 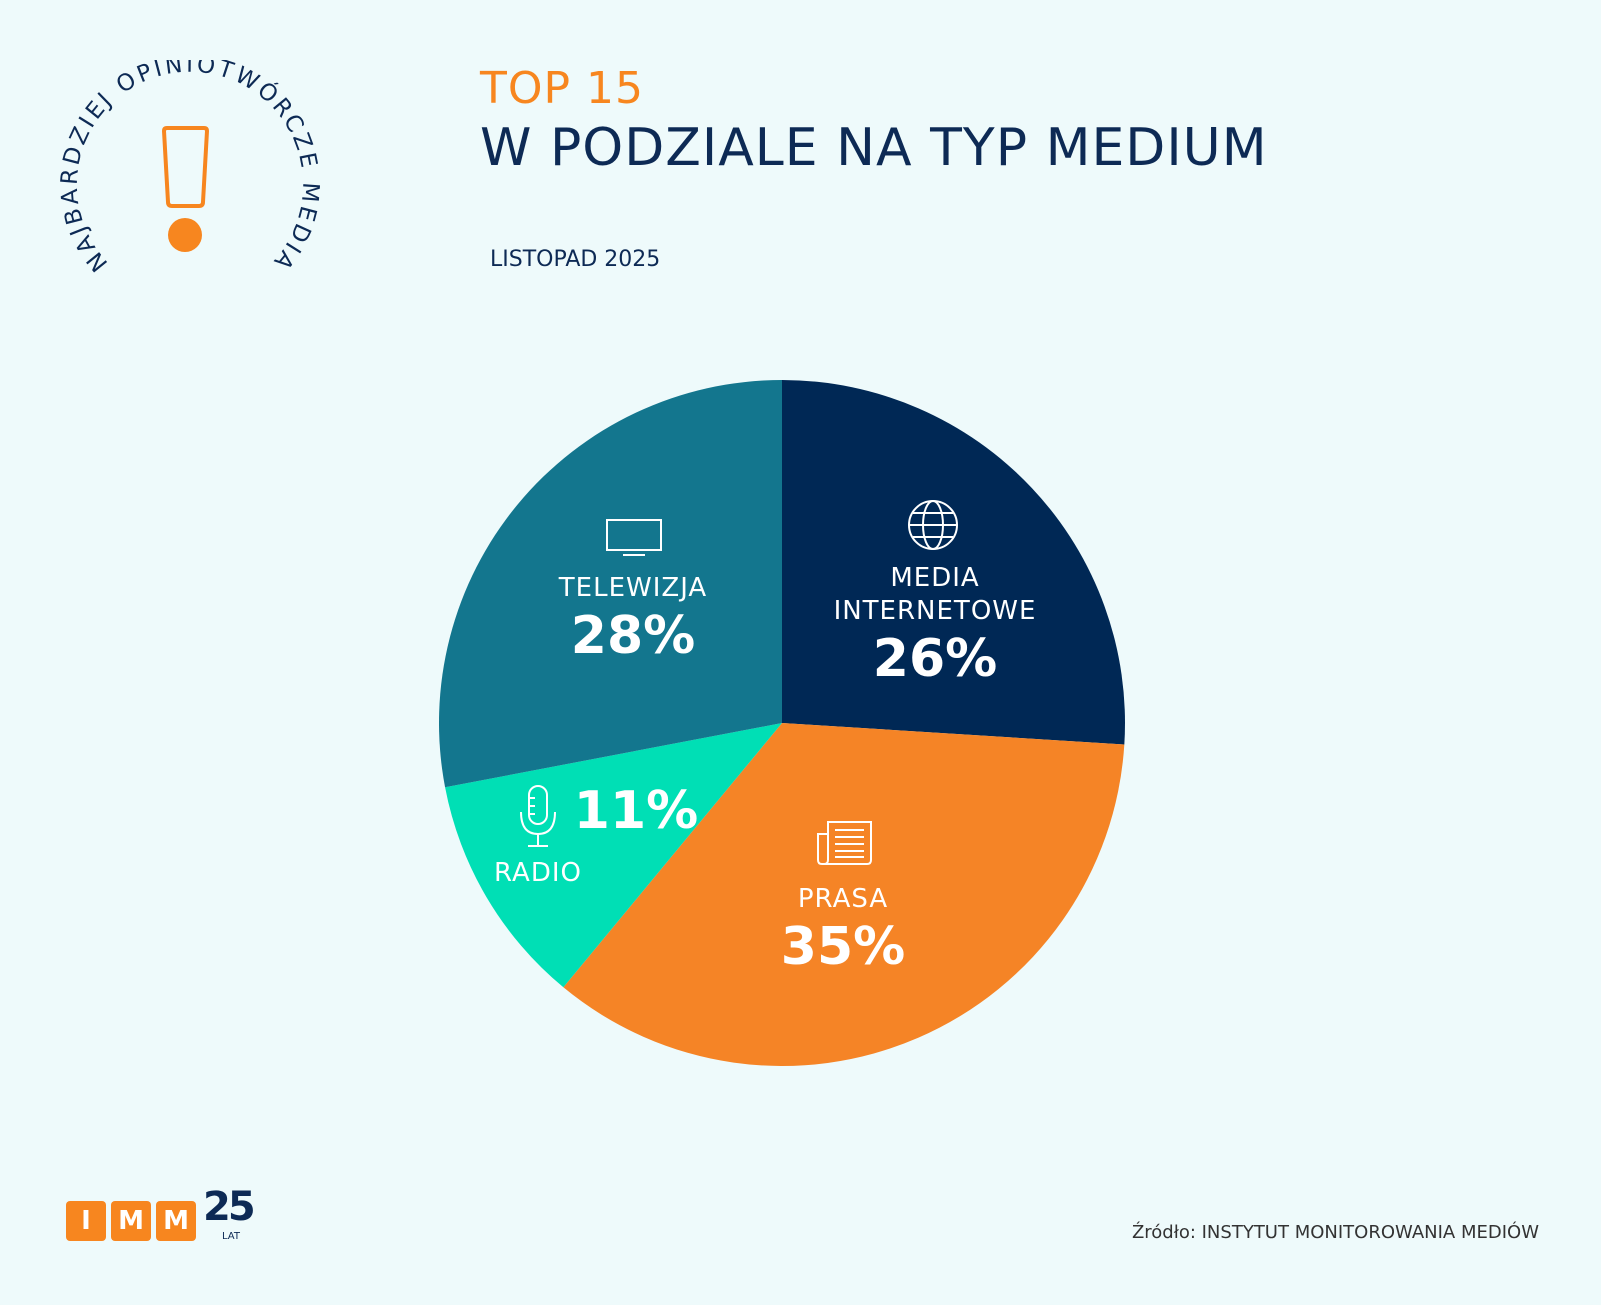 I want to click on slice-label-prasa: PRASA 35%, so click(x=843, y=930).